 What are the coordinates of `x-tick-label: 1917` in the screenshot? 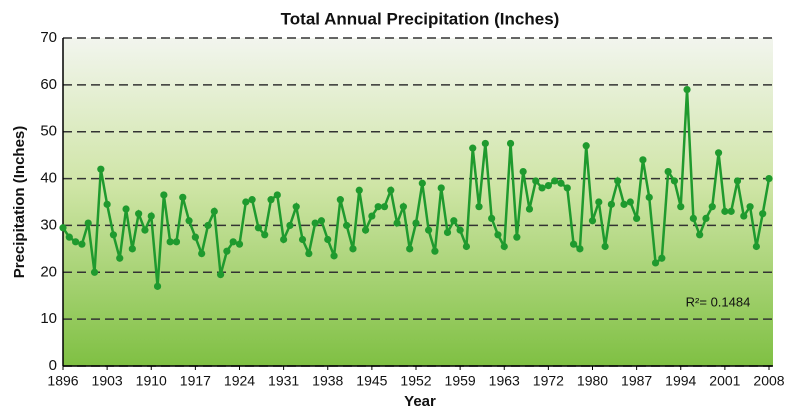 It's located at (195, 381).